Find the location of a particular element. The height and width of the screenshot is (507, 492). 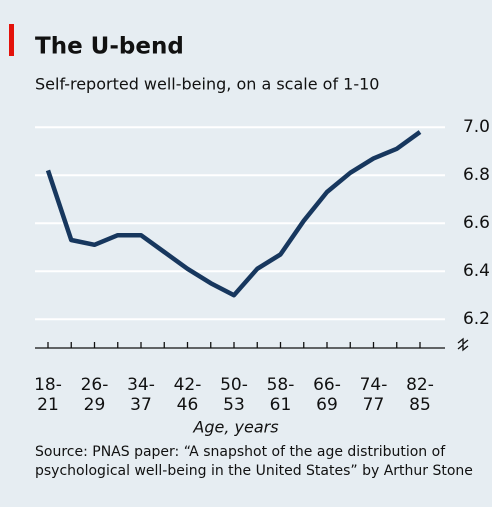

x-tick-label: 66-69 is located at coordinates (327, 395).